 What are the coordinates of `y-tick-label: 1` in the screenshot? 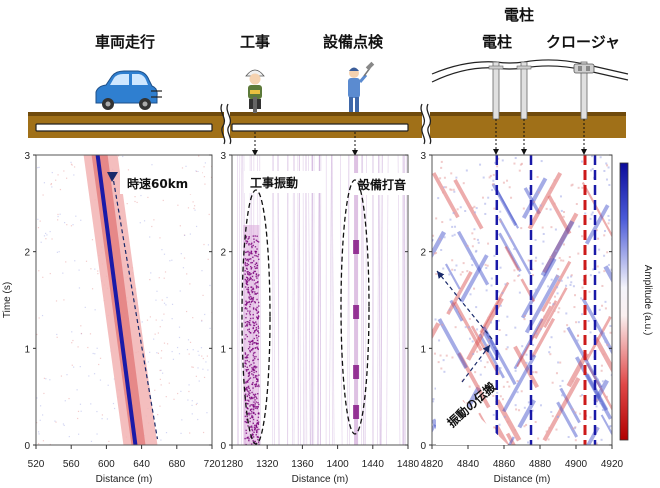 It's located at (223, 349).